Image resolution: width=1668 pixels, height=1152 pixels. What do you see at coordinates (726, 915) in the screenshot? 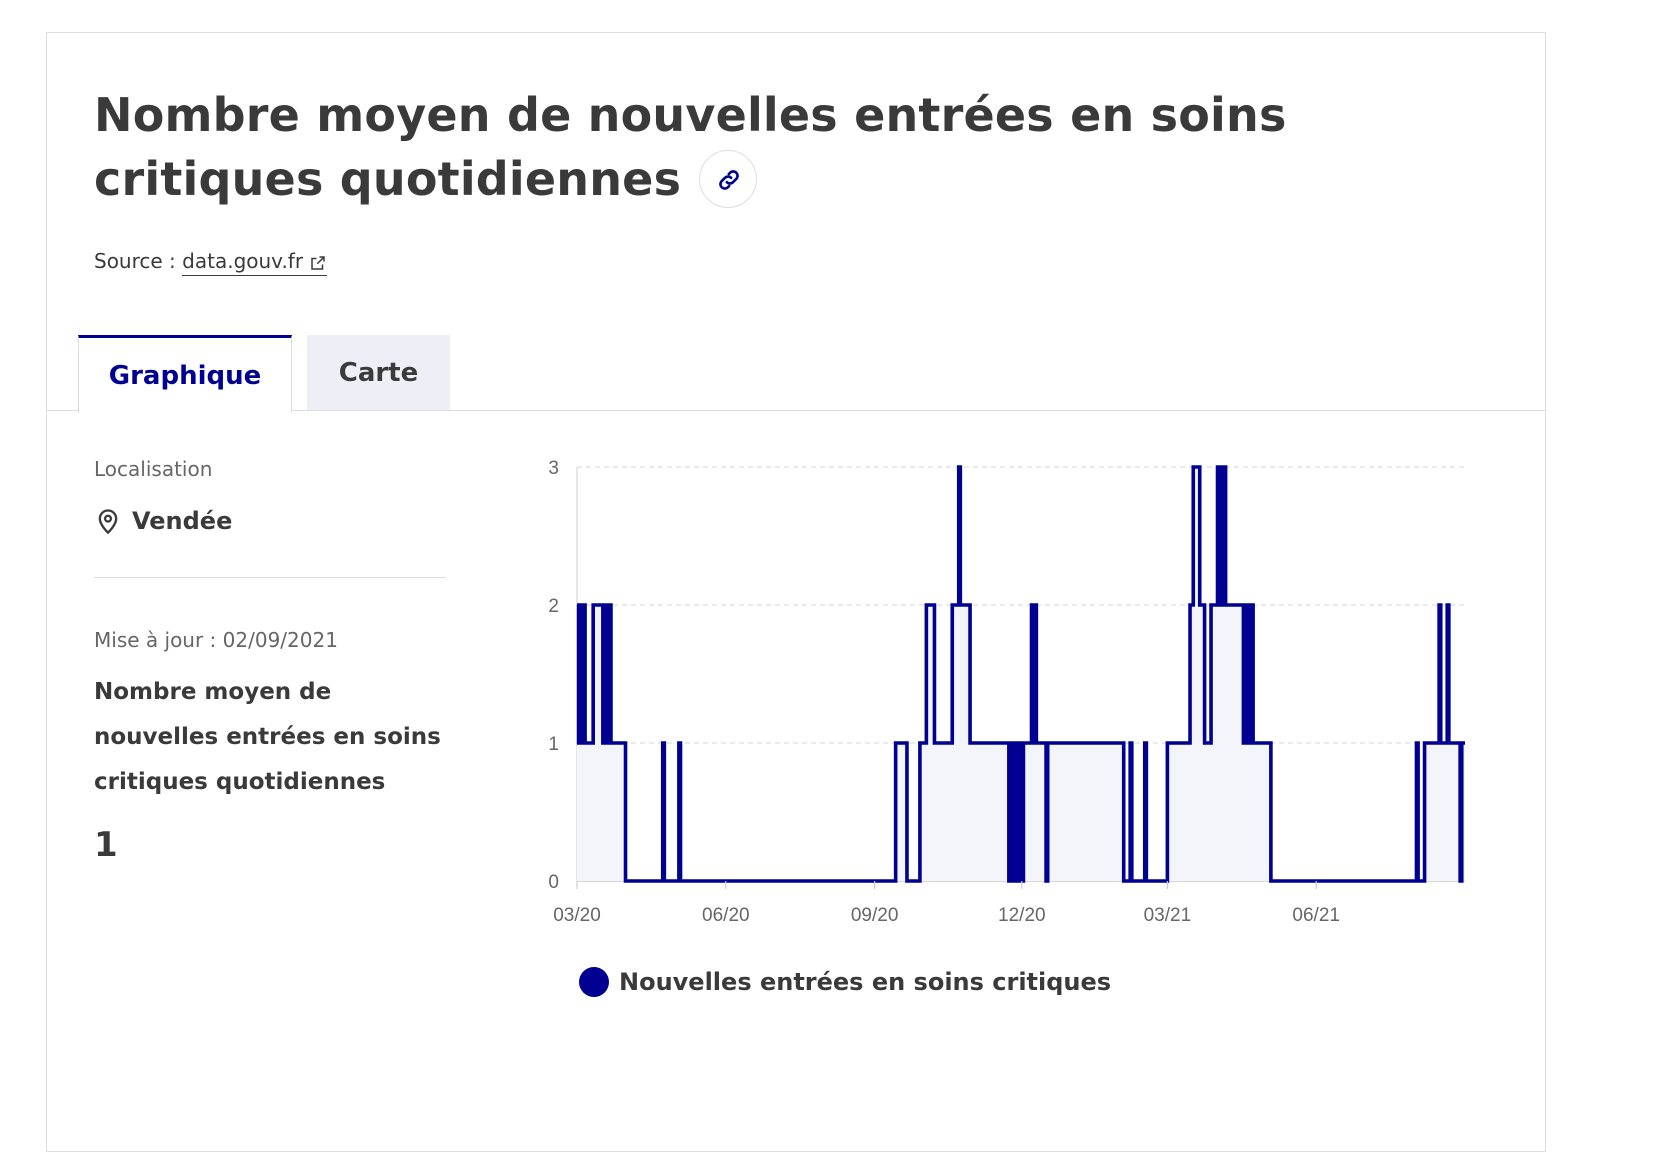
I see `x-tick-label: 06/20` at bounding box center [726, 915].